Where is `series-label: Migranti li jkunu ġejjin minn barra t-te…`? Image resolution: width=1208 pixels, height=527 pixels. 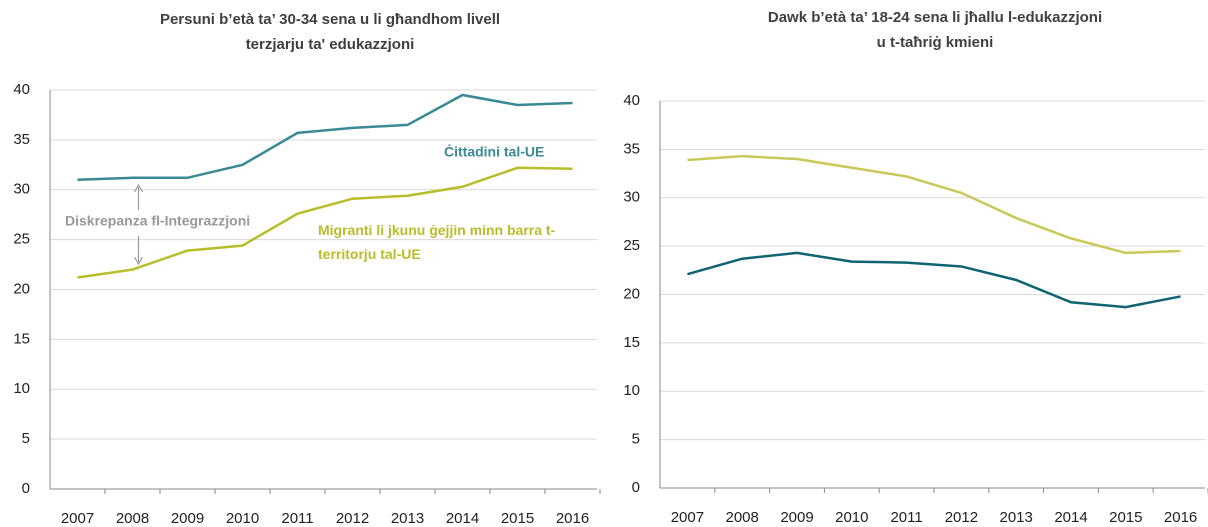 series-label: Migranti li jkunu ġejjin minn barra t-te… is located at coordinates (437, 242).